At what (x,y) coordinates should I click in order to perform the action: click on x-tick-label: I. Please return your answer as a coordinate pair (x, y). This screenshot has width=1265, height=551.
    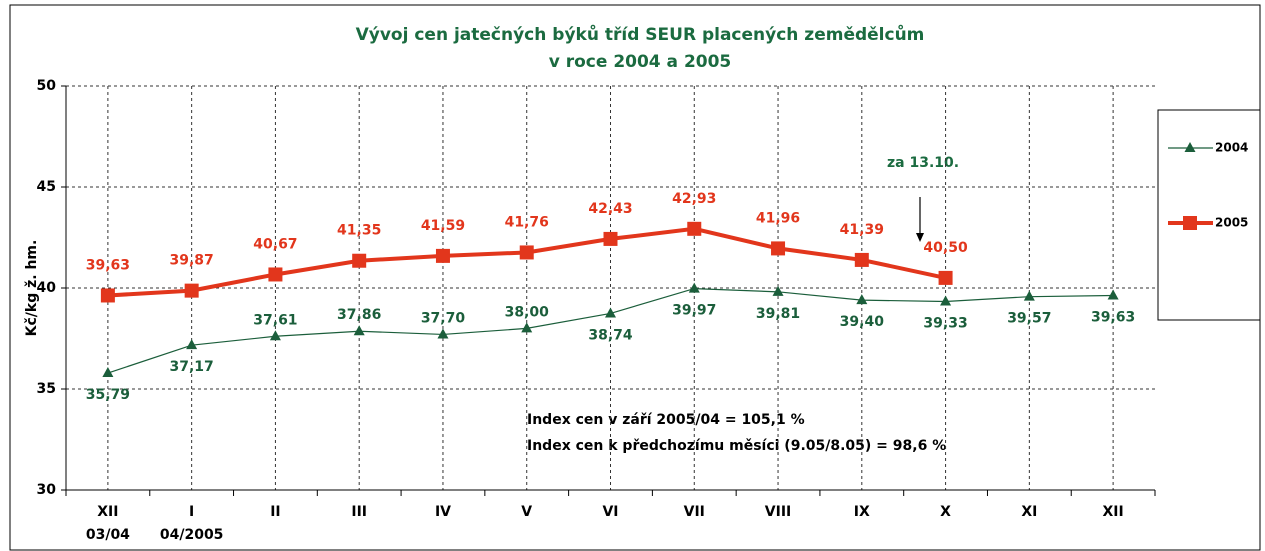
    Looking at the image, I should click on (191, 512).